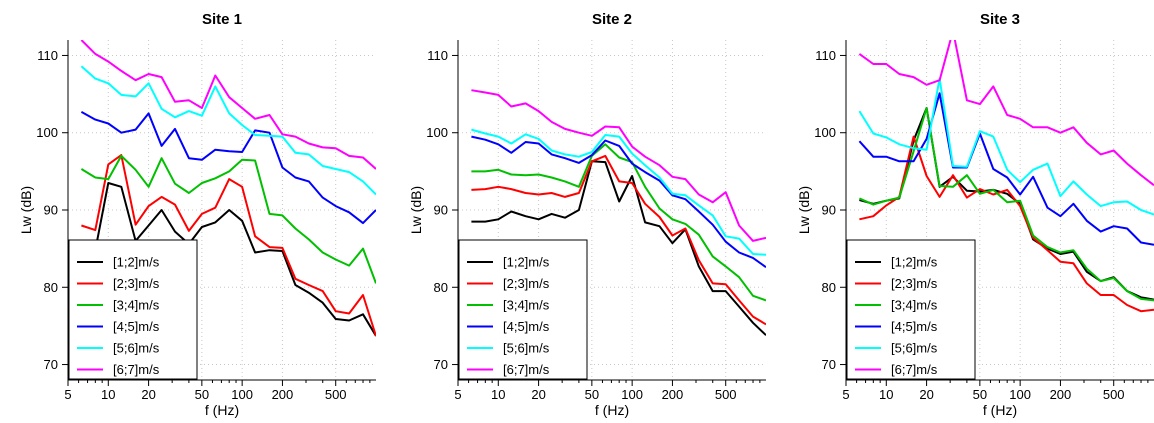 The image size is (1154, 423). What do you see at coordinates (612, 19) in the screenshot?
I see `chart-title: Site 2` at bounding box center [612, 19].